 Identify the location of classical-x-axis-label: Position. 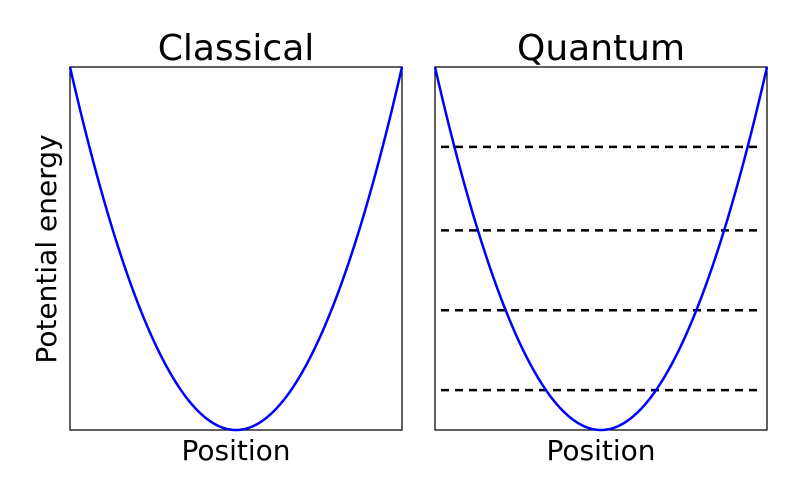
(235, 450).